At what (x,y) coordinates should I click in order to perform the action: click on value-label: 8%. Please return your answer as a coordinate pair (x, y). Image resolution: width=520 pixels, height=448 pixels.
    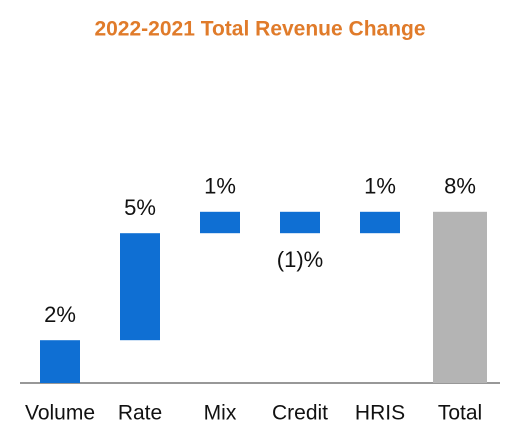
    Looking at the image, I should click on (460, 186).